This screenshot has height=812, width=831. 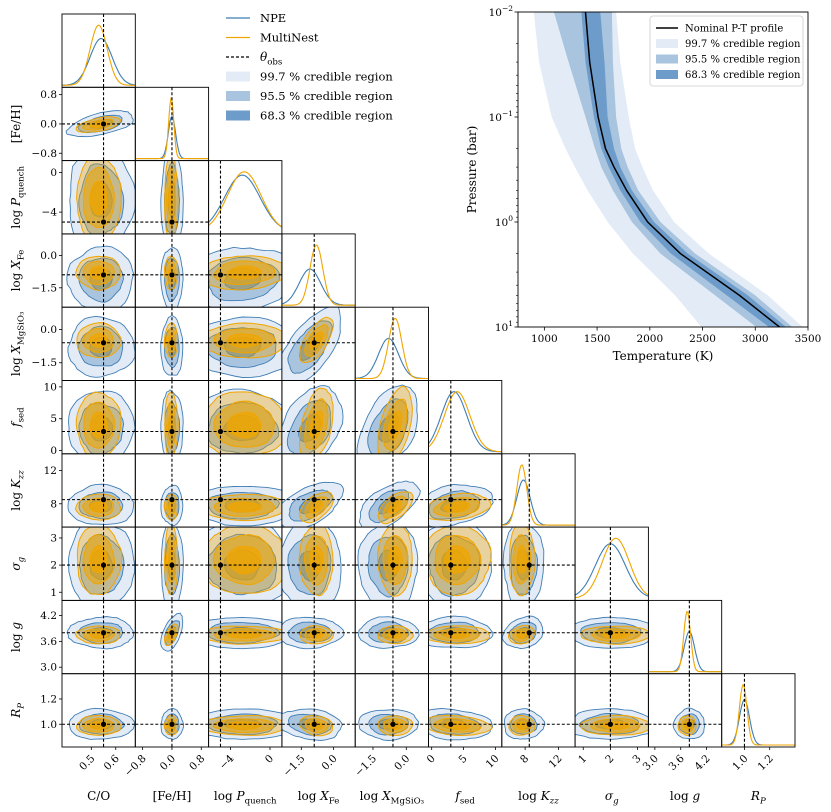 What do you see at coordinates (538, 797) in the screenshot?
I see `xlabel-6: log Kzz` at bounding box center [538, 797].